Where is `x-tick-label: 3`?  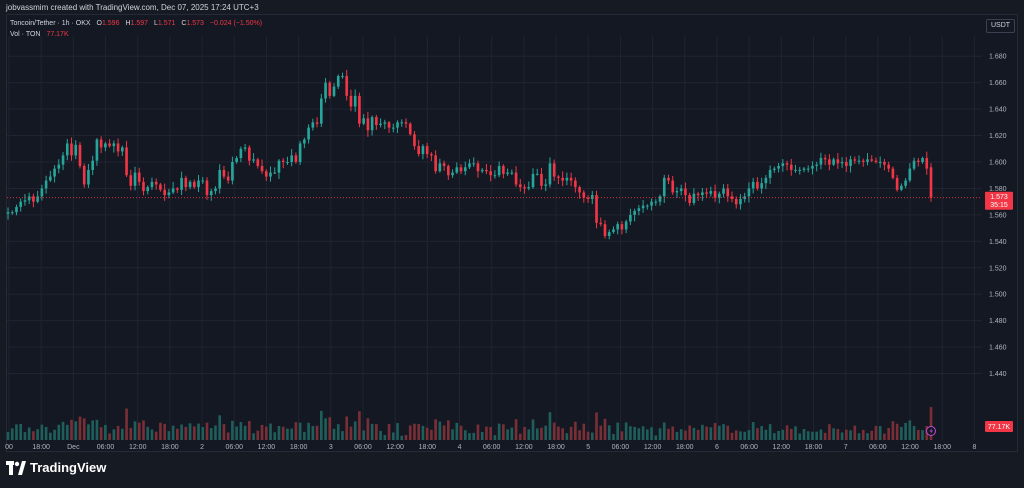 x-tick-label: 3 is located at coordinates (331, 447).